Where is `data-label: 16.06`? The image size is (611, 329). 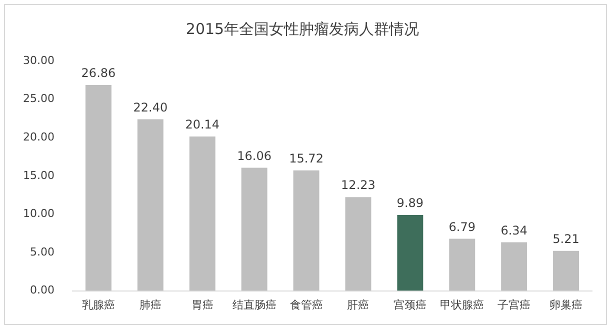 data-label: 16.06 is located at coordinates (254, 155).